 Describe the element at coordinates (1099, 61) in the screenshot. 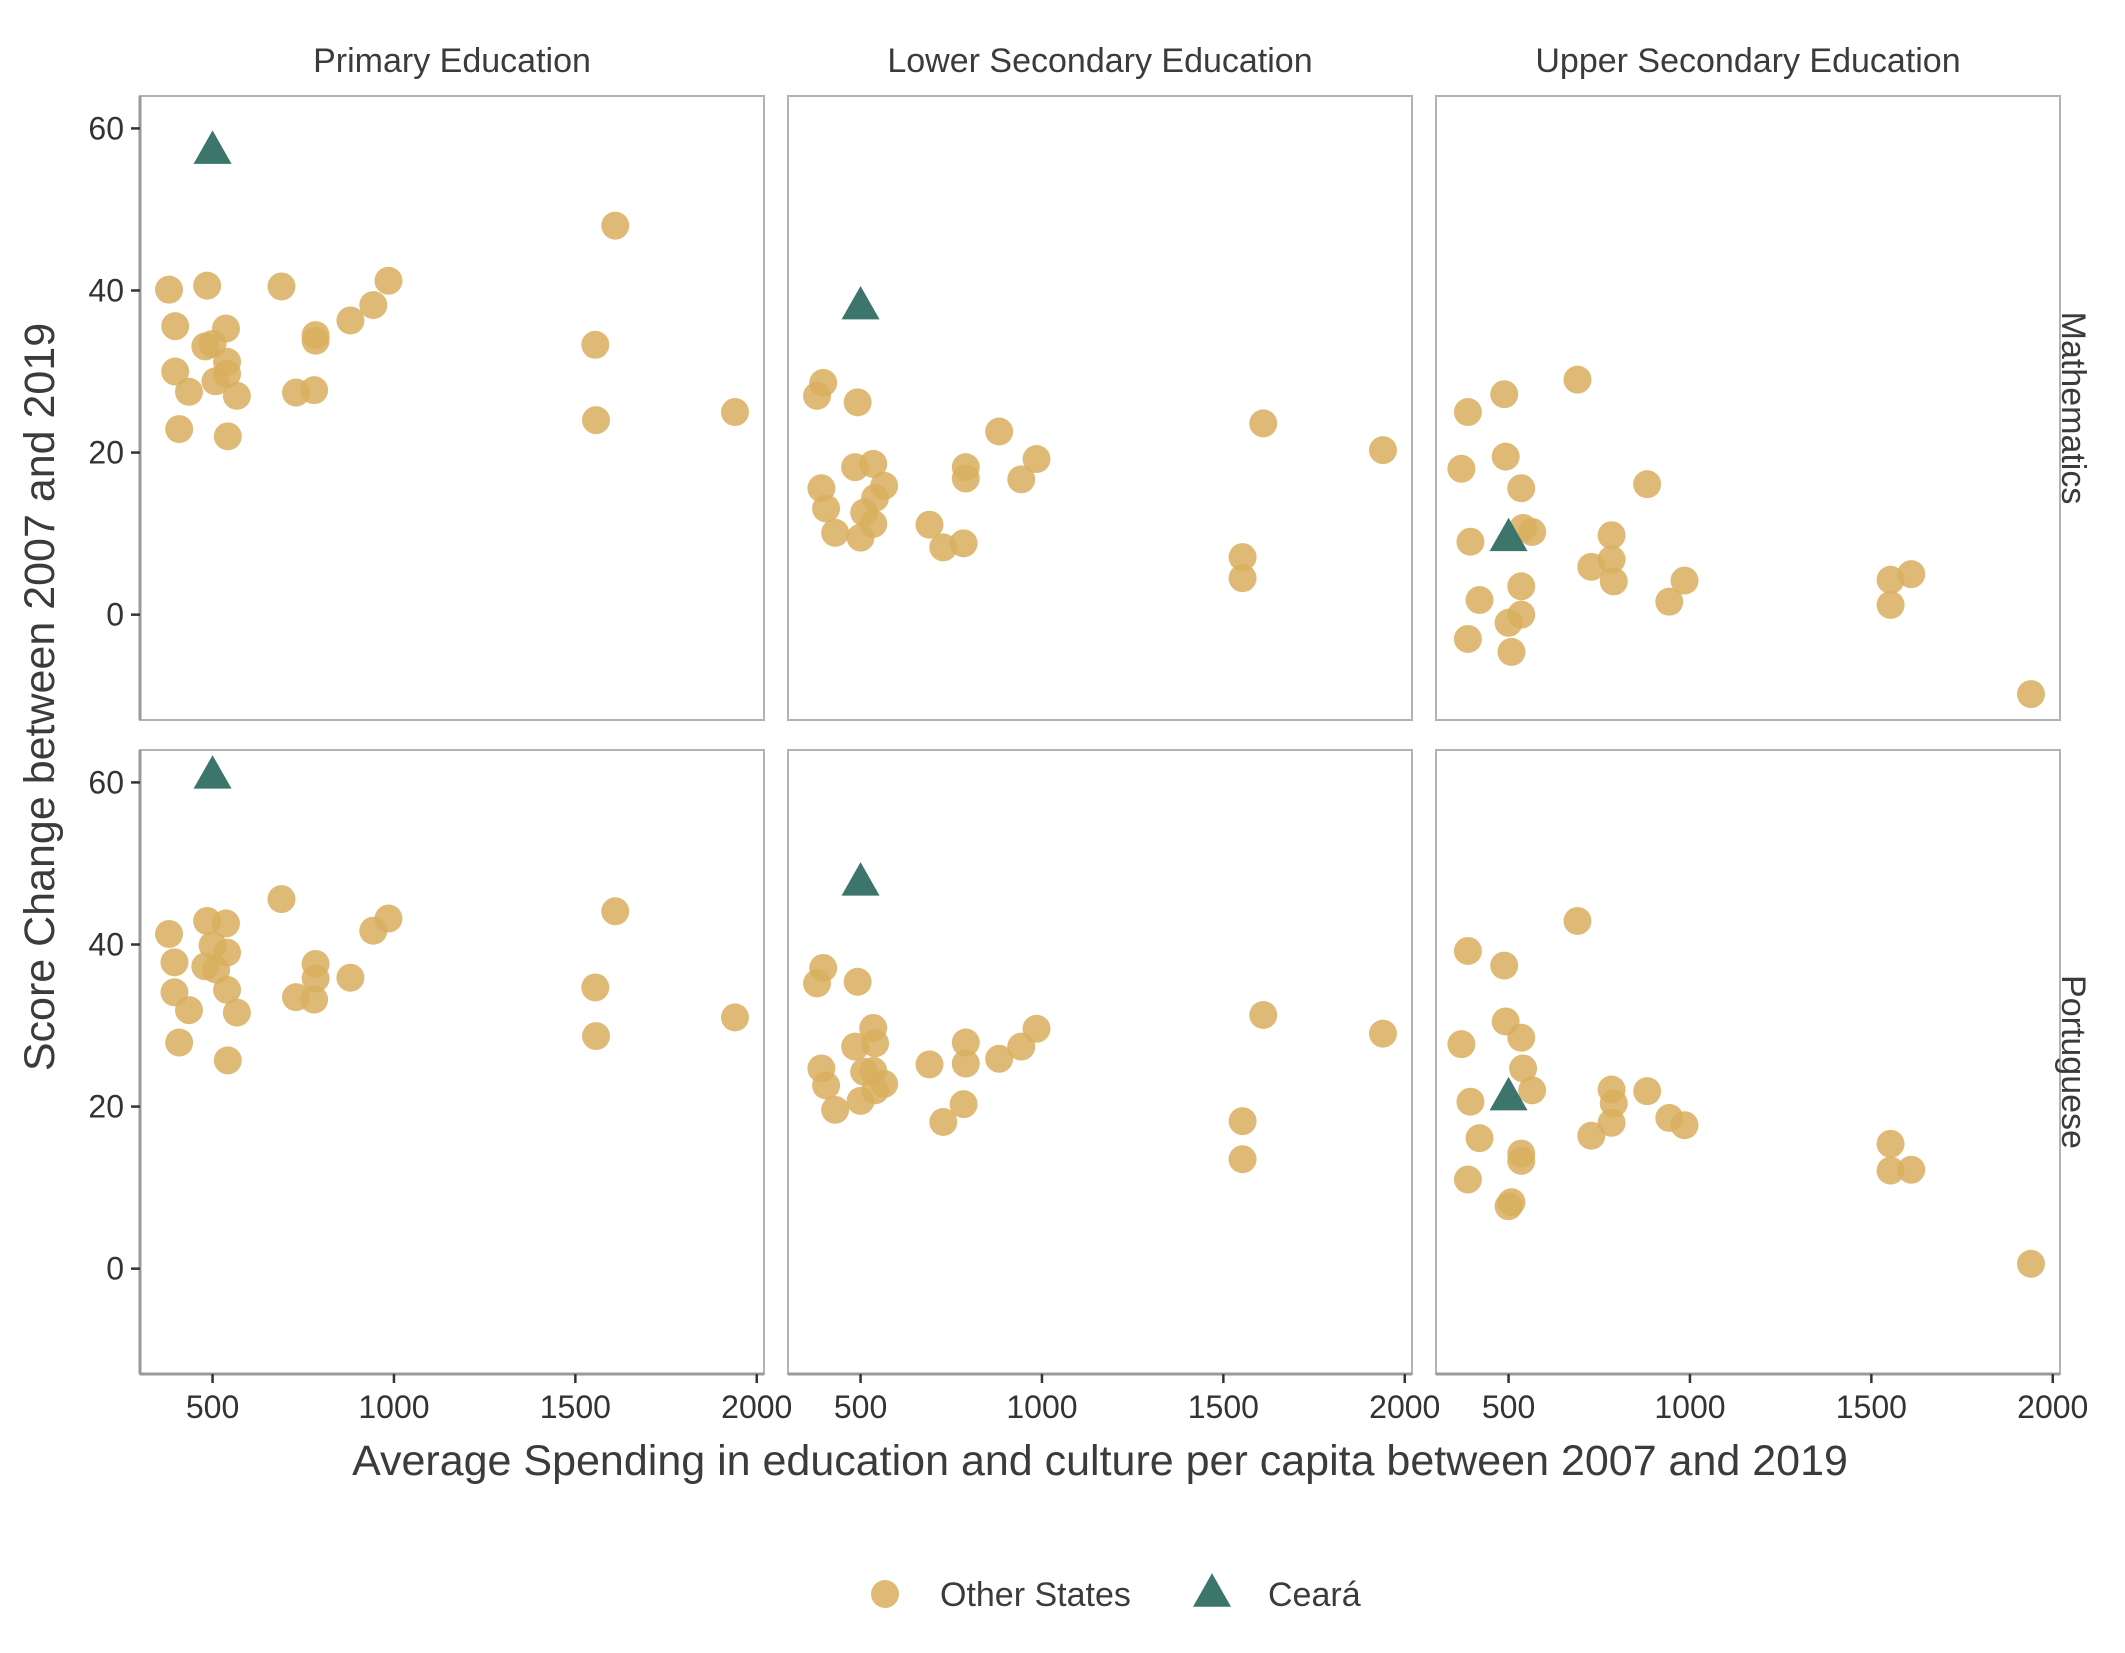

I see `facet-column-title: Lower Secondary Education` at that location.